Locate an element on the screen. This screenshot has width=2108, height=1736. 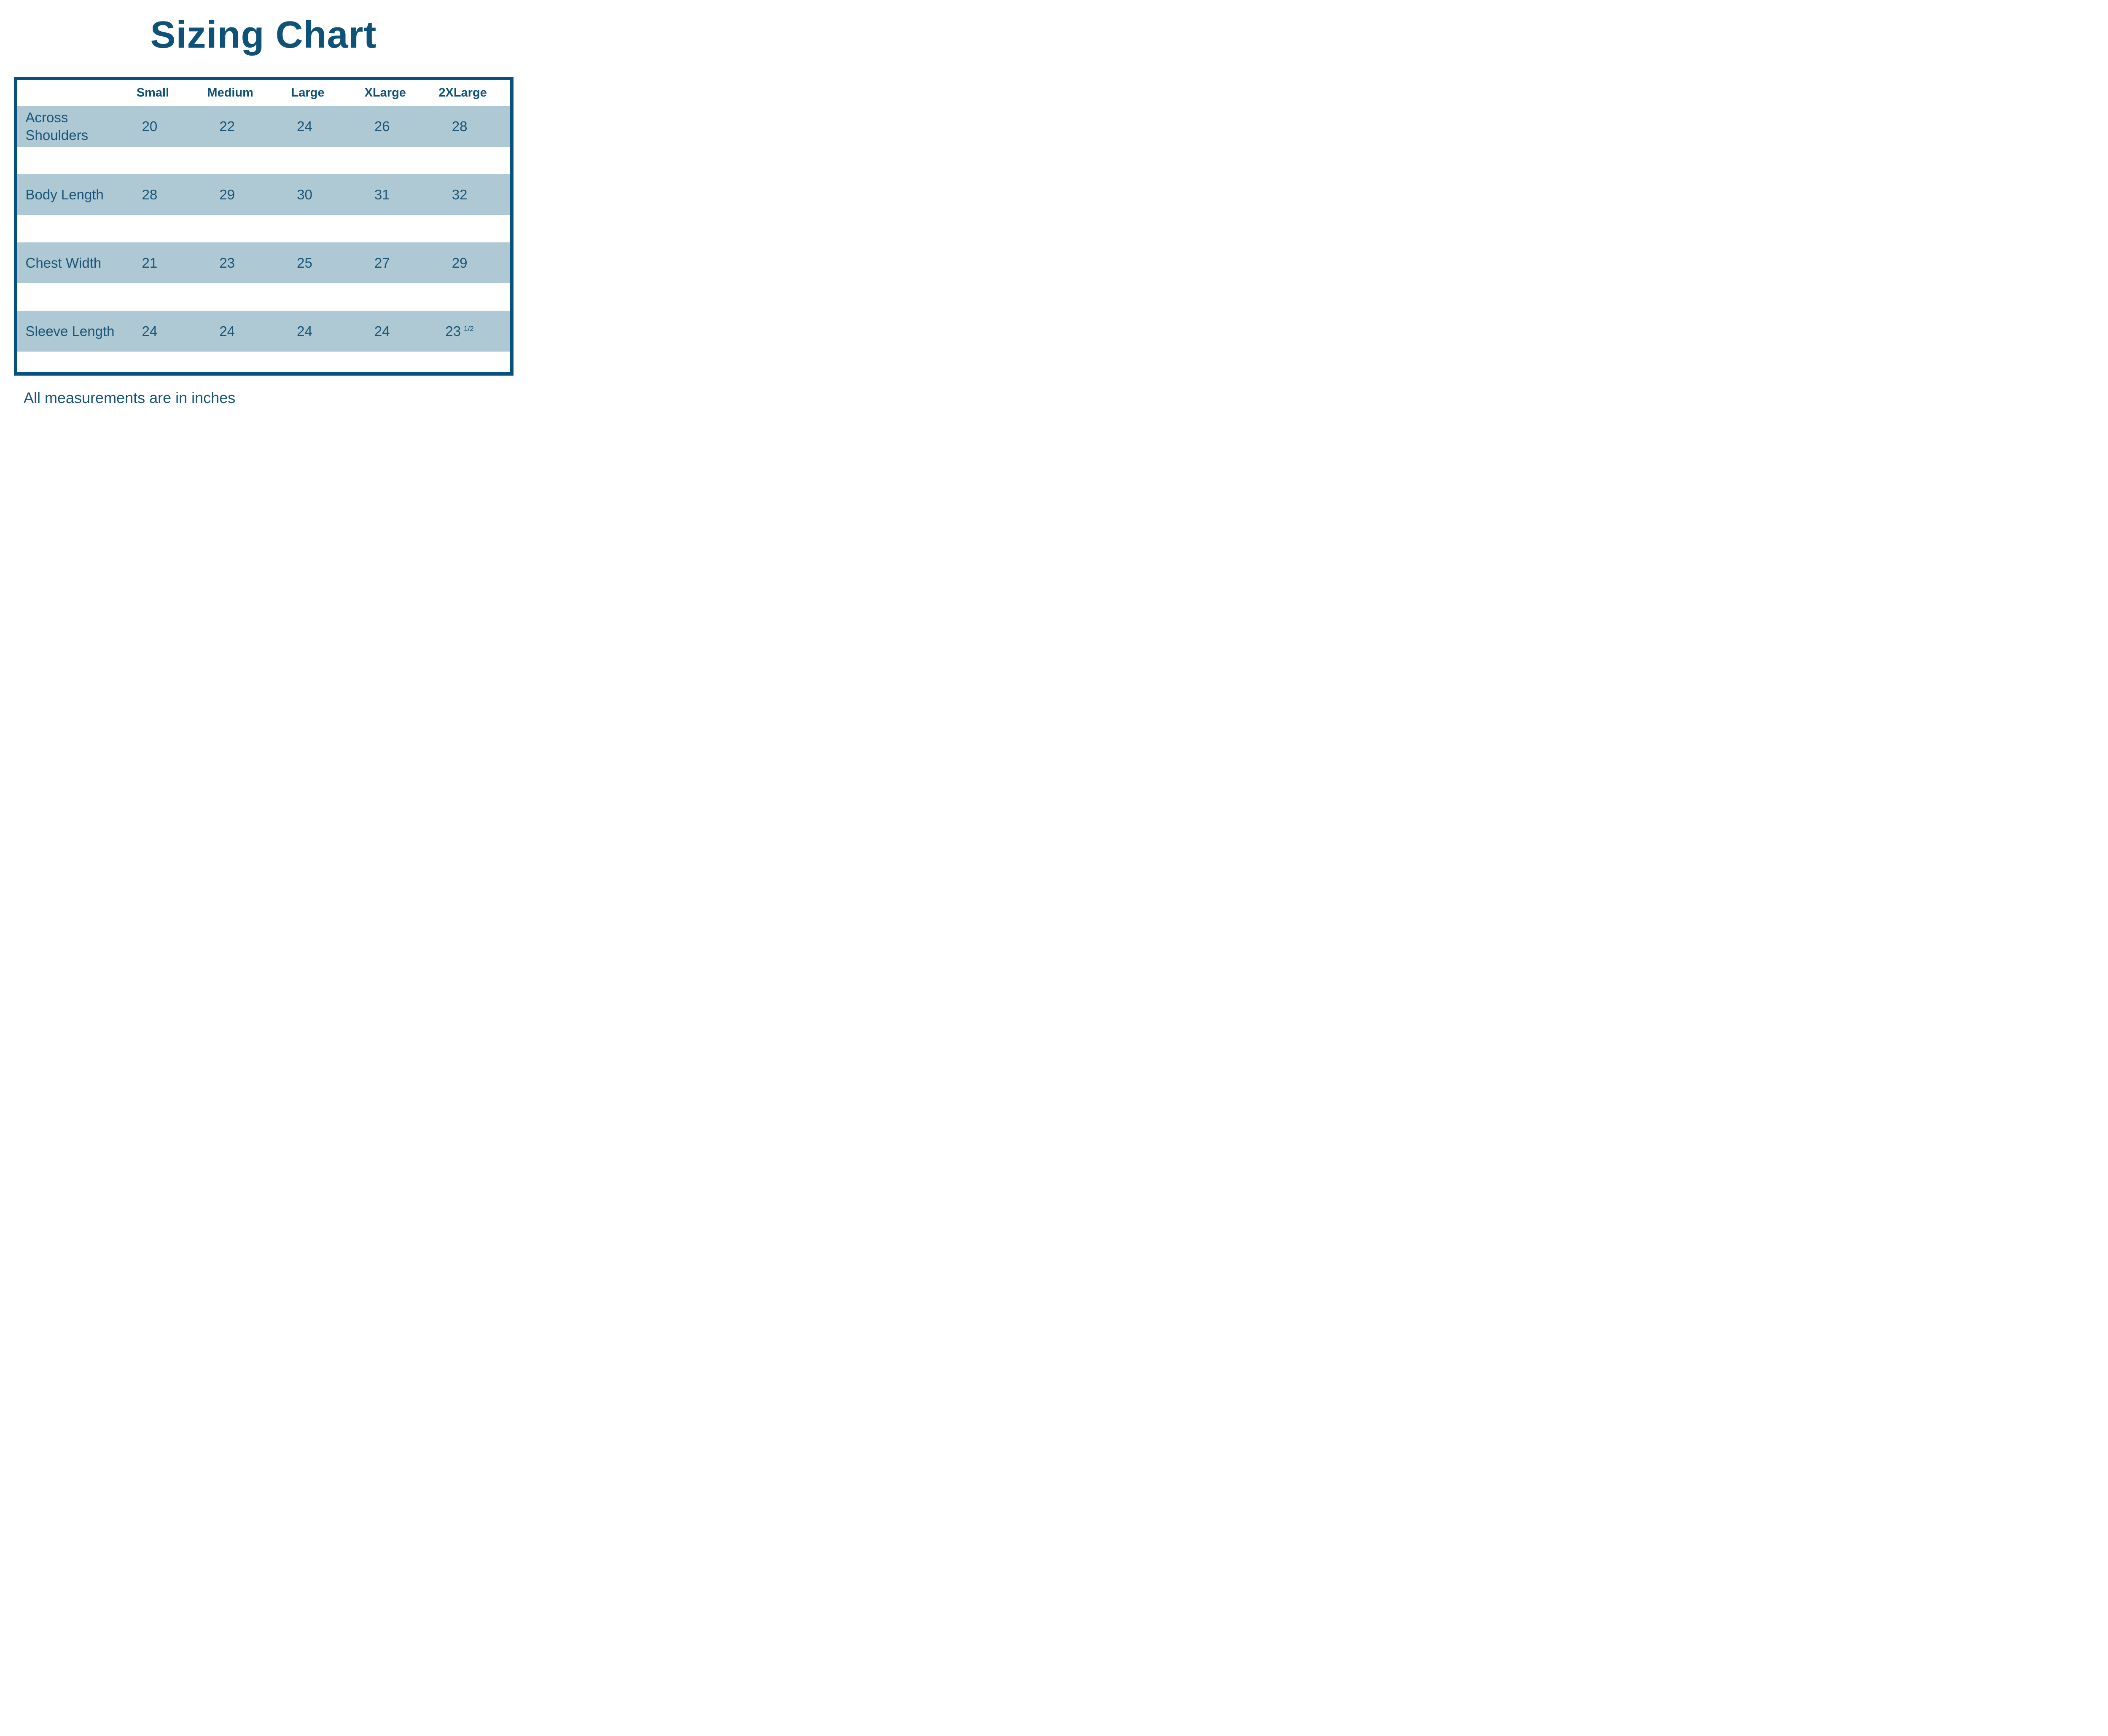
table-header-row: Small Medium Large XLarge 2XLarge is located at coordinates (263, 93).